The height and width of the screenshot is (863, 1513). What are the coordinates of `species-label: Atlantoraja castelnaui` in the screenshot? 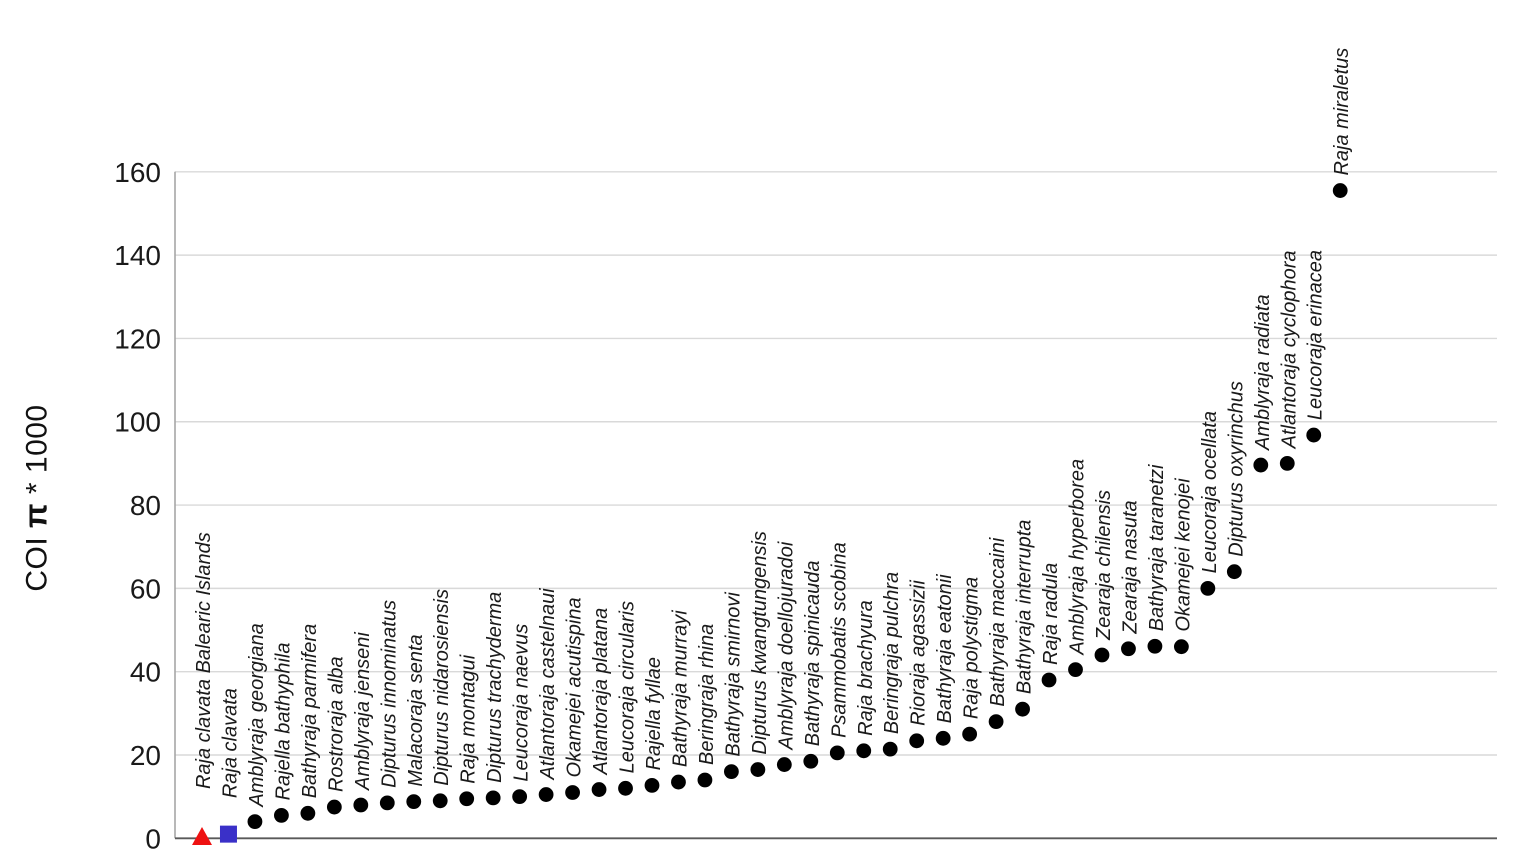 It's located at (548, 684).